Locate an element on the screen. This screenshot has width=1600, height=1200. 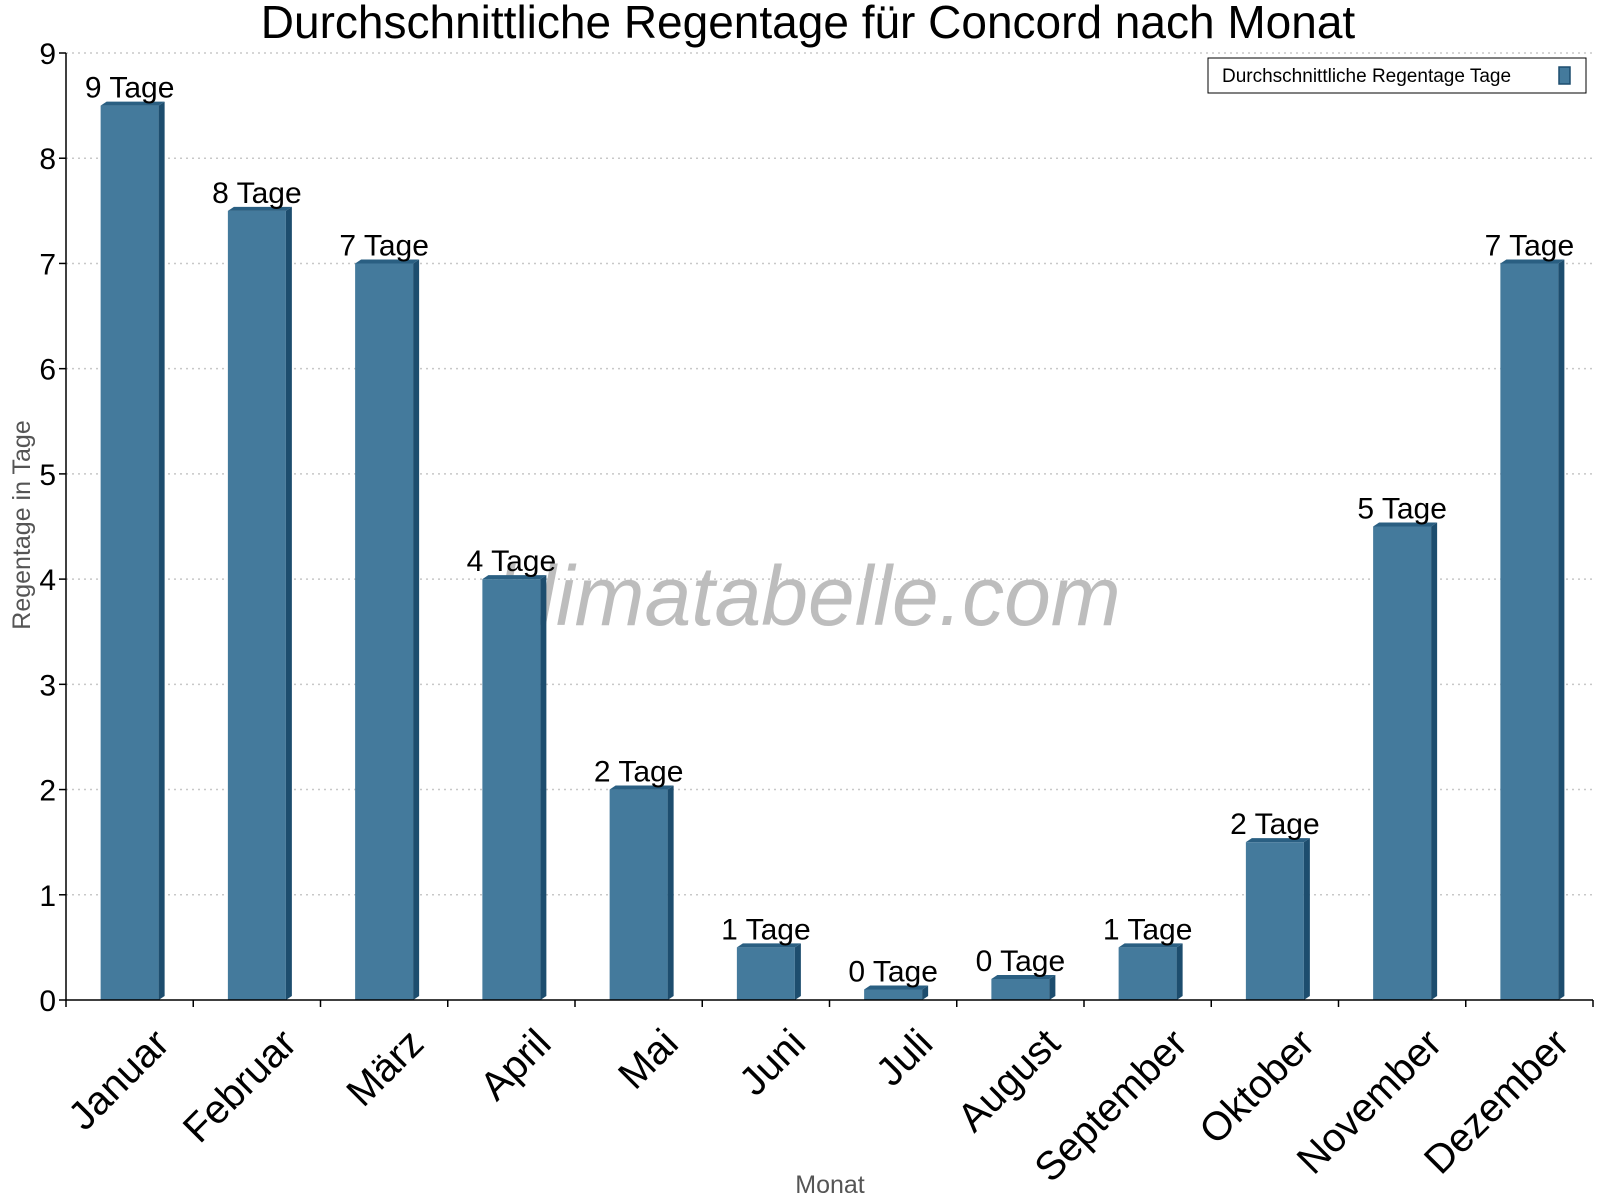
y-tick-label: 2 is located at coordinates (47, 791).